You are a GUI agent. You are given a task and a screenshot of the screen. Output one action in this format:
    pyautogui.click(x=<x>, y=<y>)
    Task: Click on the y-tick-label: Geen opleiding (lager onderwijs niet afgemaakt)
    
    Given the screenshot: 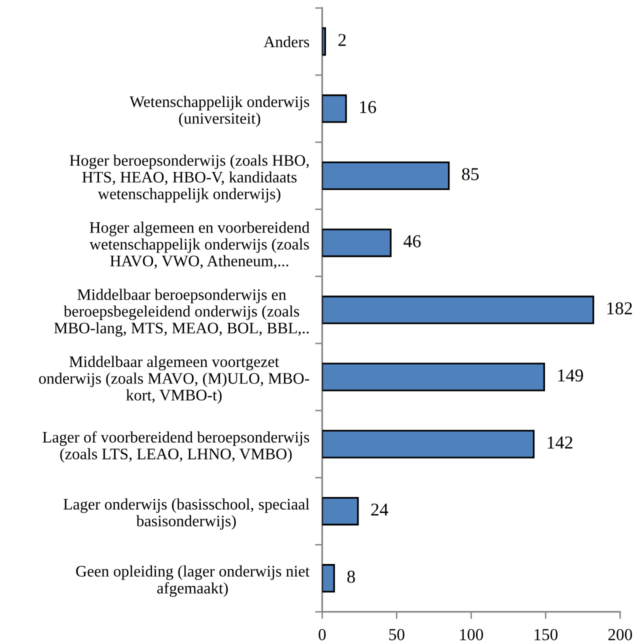 What is the action you would take?
    pyautogui.click(x=193, y=581)
    